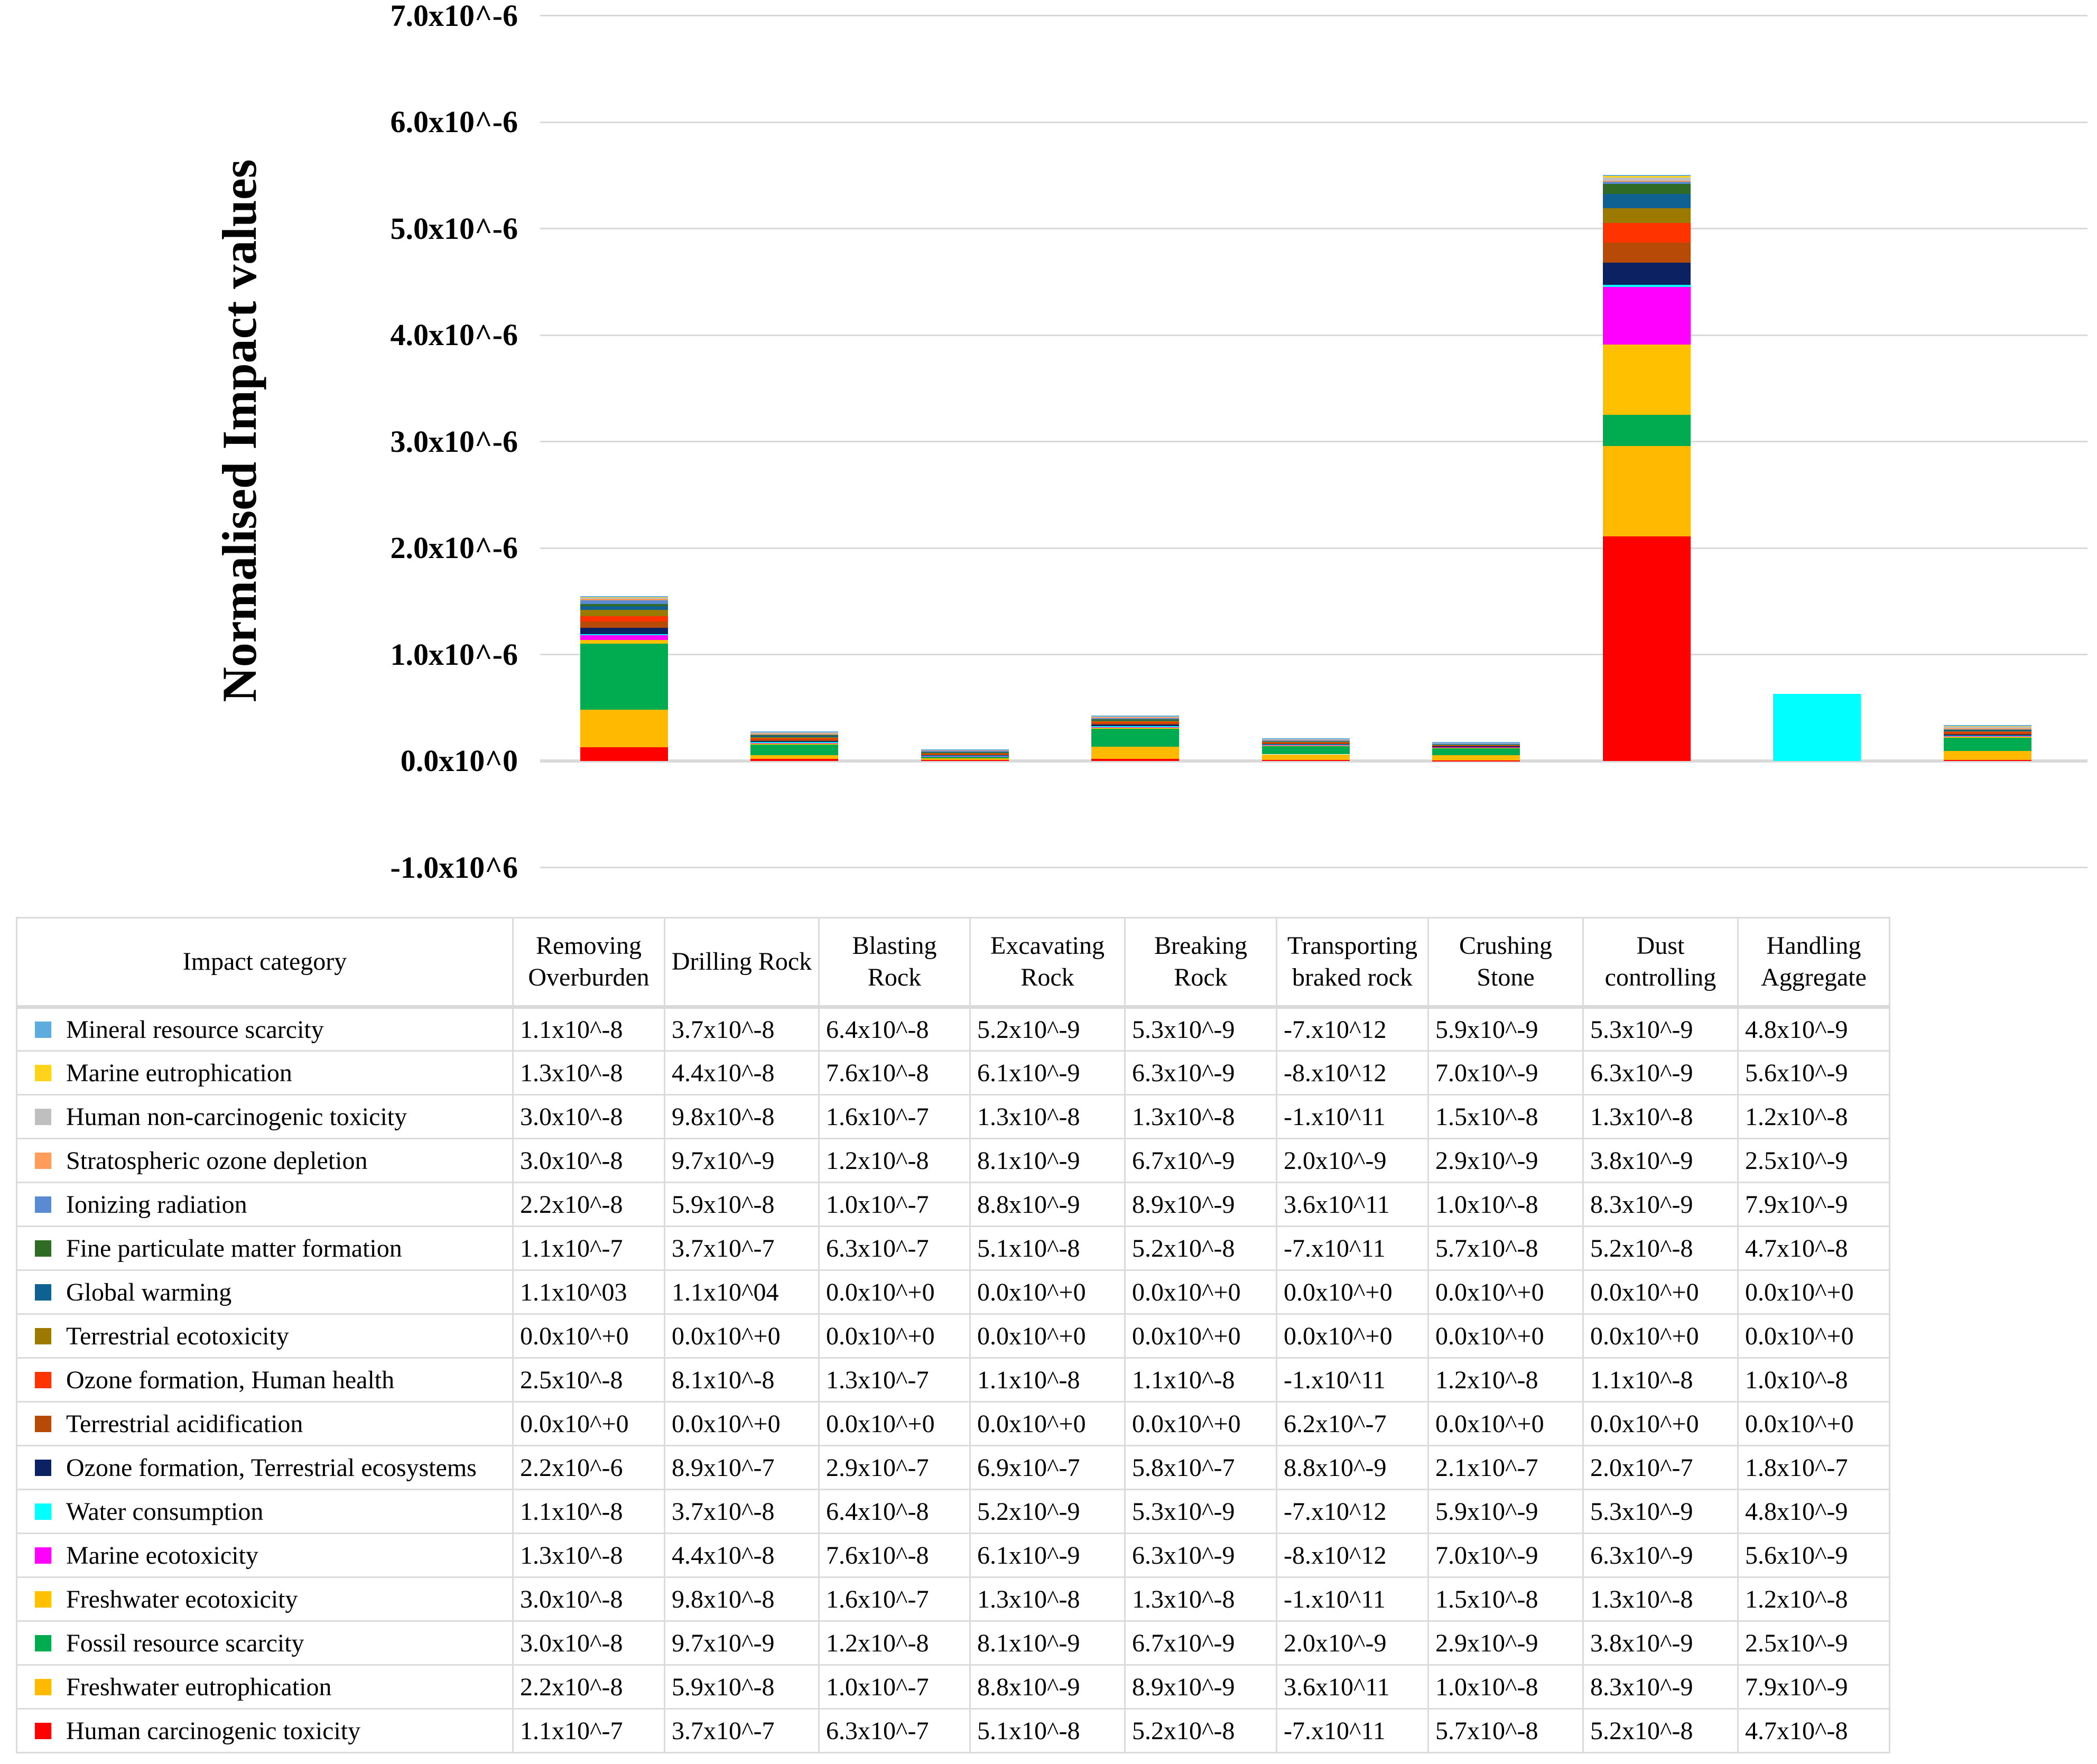 The height and width of the screenshot is (1764, 2097). I want to click on impact-value-cell: 6.3x10^-9, so click(1200, 1072).